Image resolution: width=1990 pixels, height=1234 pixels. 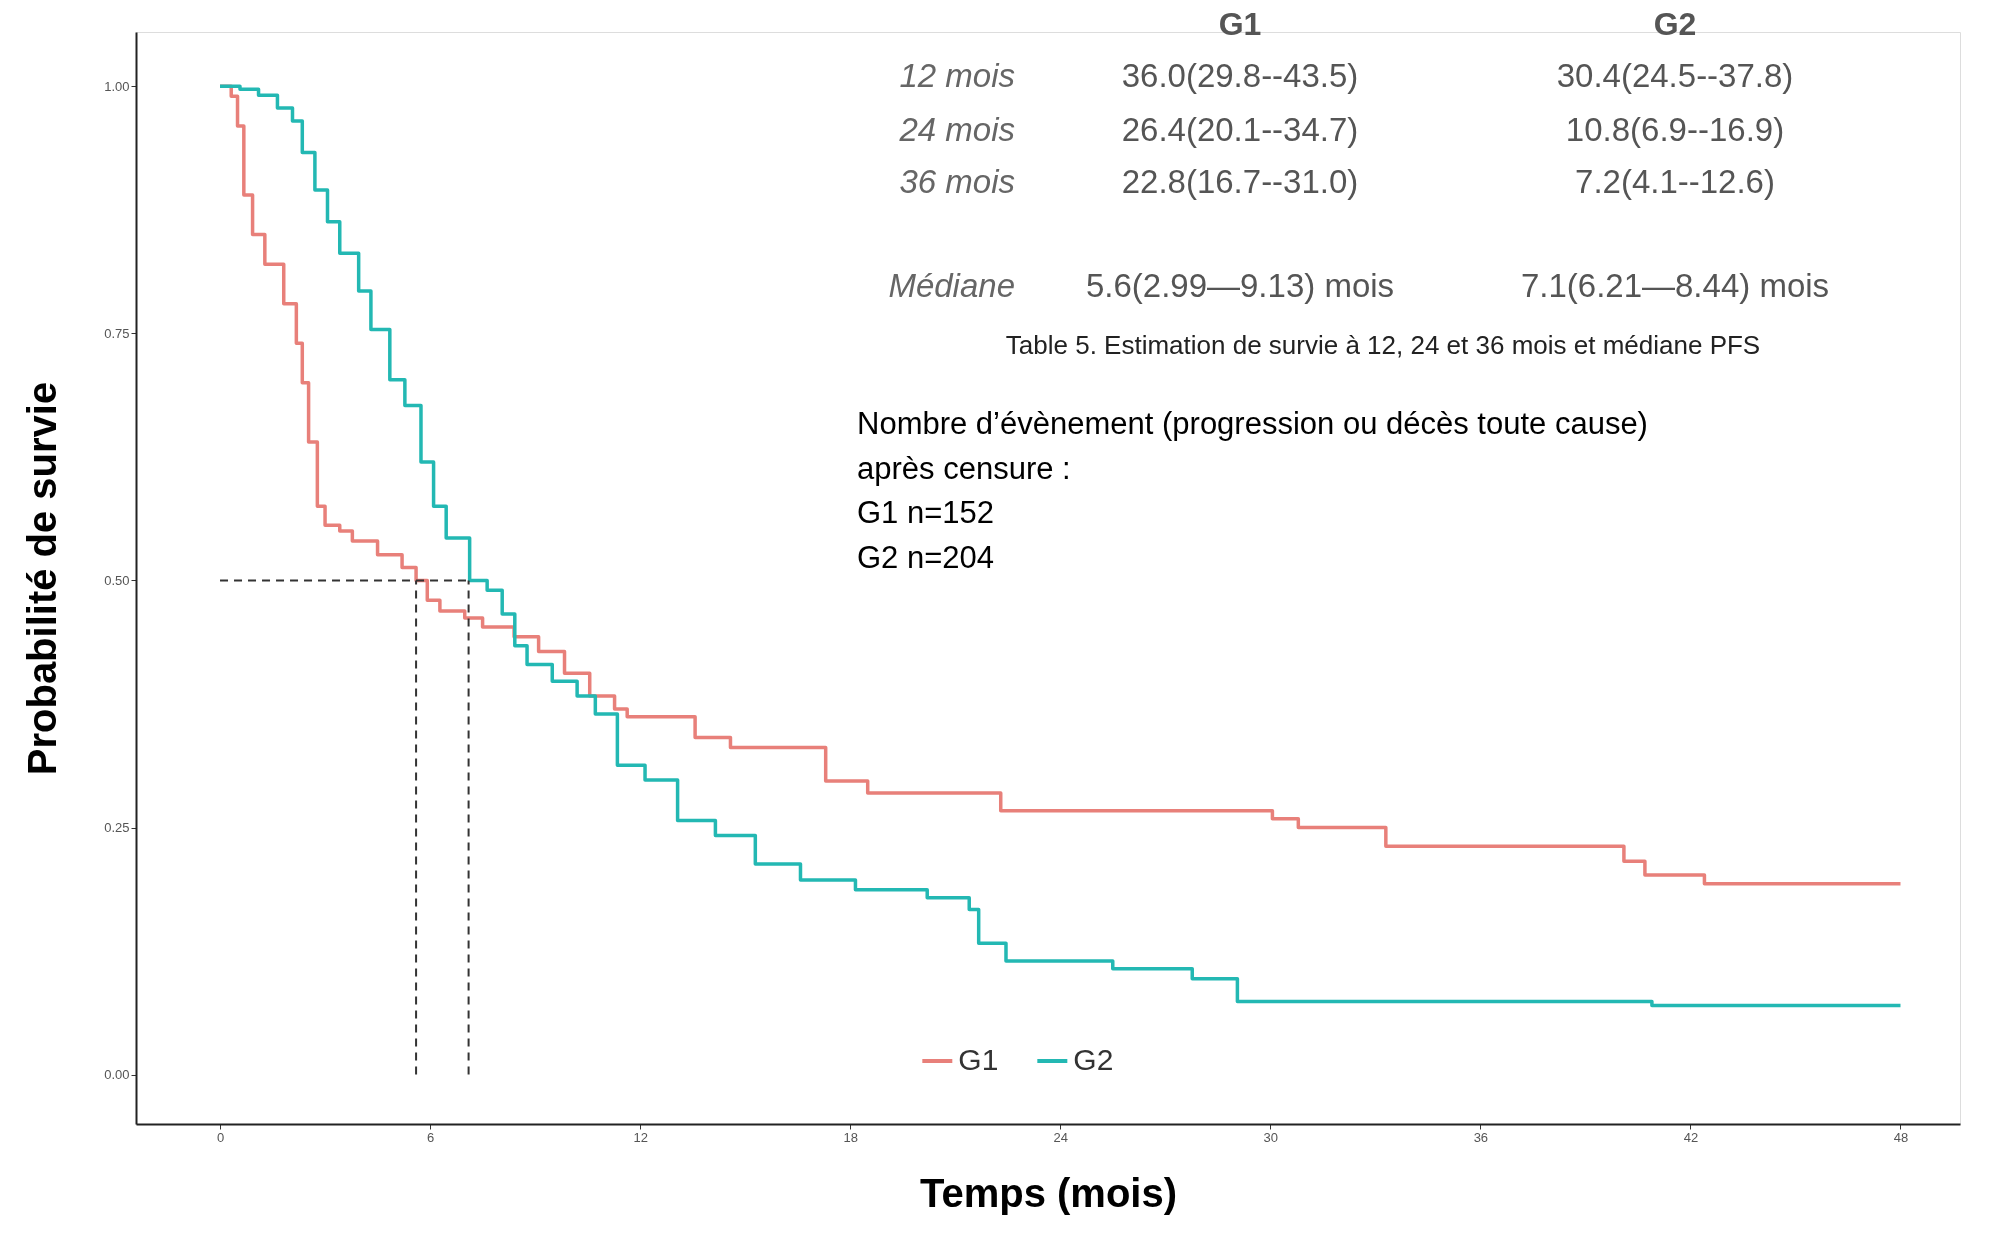 I want to click on x-tick-label: 42, so click(x=1691, y=1137).